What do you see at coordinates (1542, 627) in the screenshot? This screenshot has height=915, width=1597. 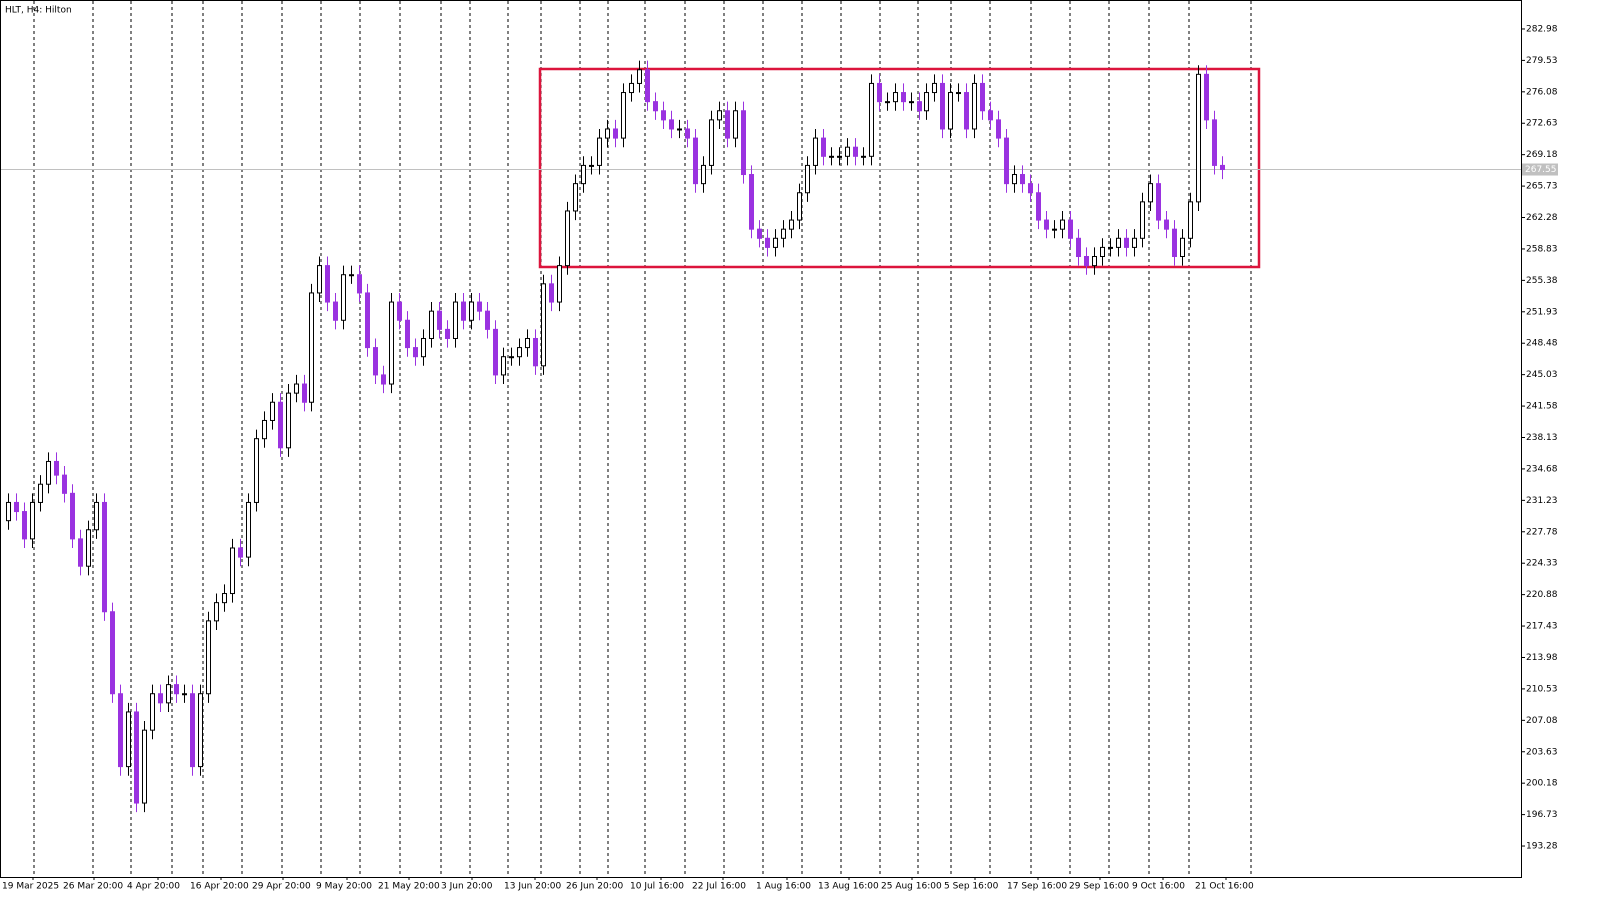 I see `y-tick-label: 217.43` at bounding box center [1542, 627].